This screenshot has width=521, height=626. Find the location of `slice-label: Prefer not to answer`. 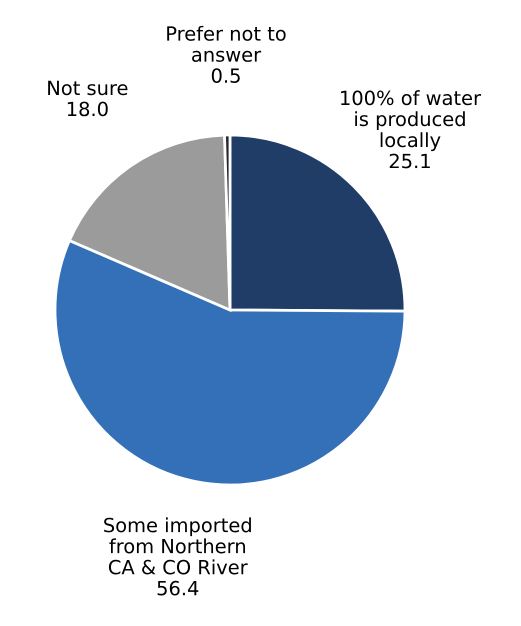

slice-label: Prefer not to answer is located at coordinates (226, 44).